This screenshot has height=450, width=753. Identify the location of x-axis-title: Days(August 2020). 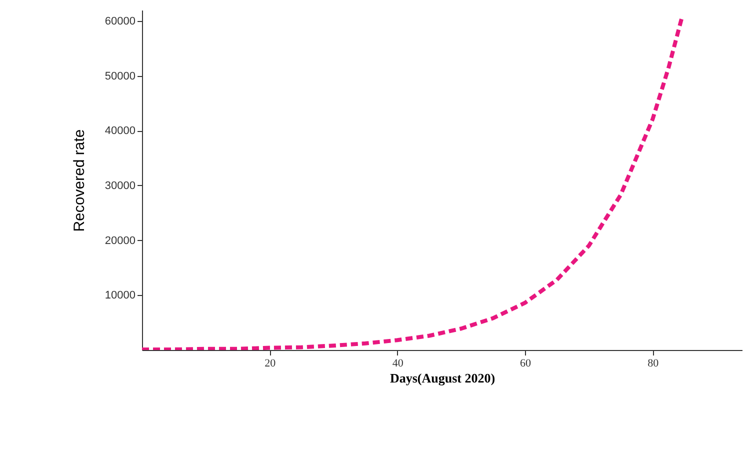
(443, 378).